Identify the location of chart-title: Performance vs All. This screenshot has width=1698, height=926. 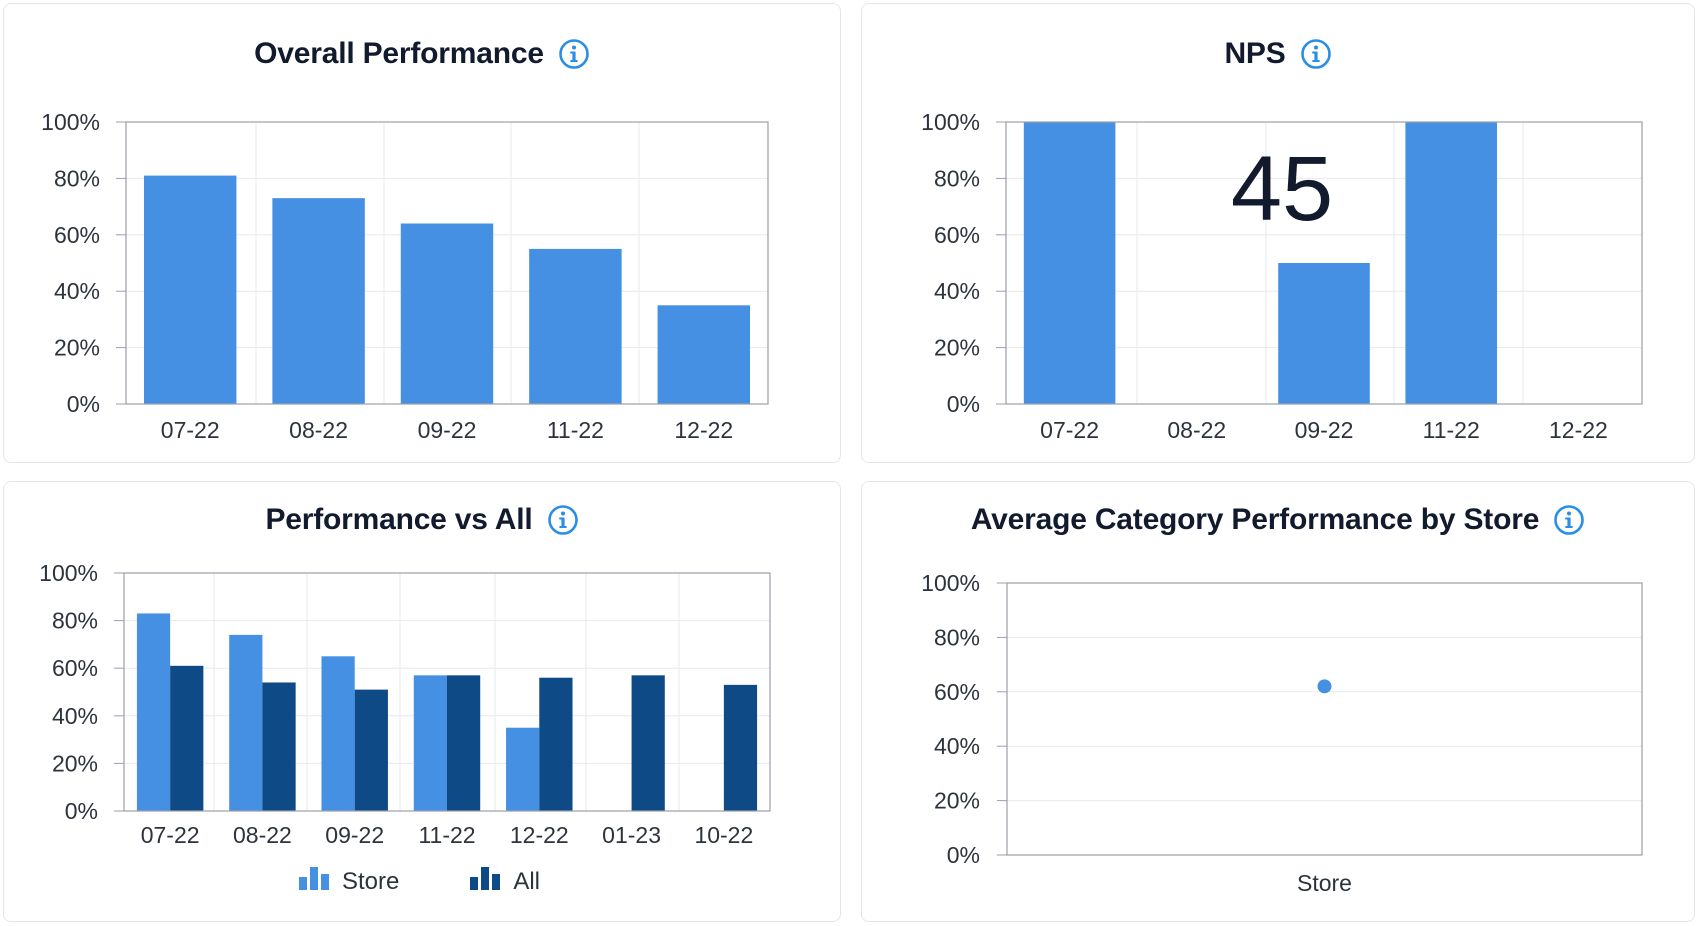
(399, 519).